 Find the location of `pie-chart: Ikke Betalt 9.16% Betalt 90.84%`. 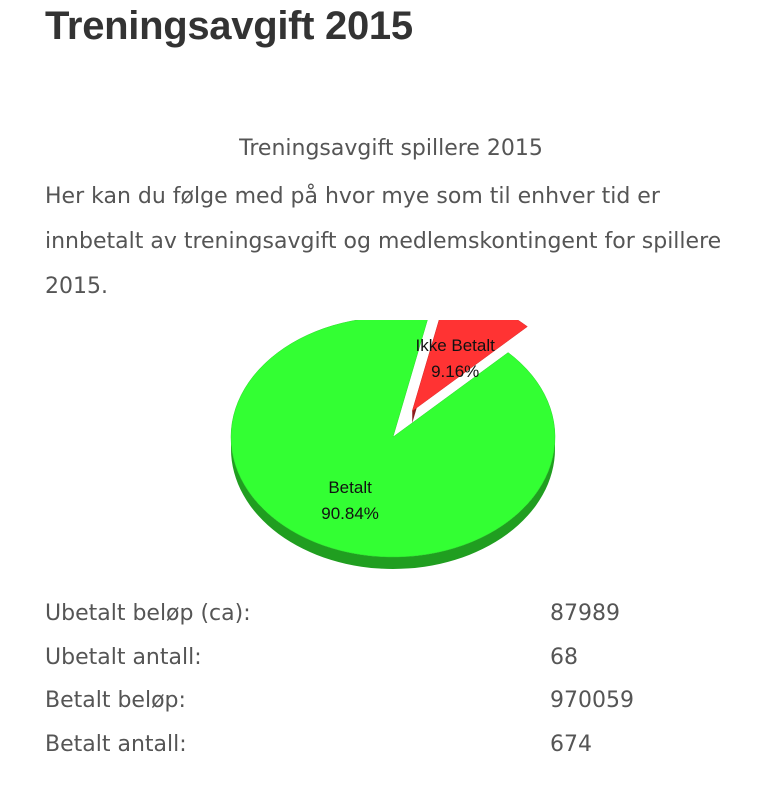

pie-chart: Ikke Betalt 9.16% Betalt 90.84% is located at coordinates (393, 444).